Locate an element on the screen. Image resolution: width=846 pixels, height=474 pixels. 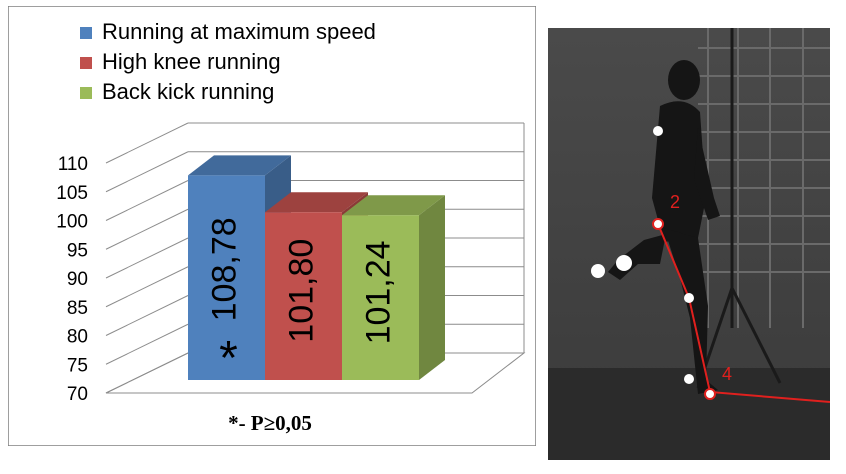
bar-3: 101,24 is located at coordinates (393, 287).